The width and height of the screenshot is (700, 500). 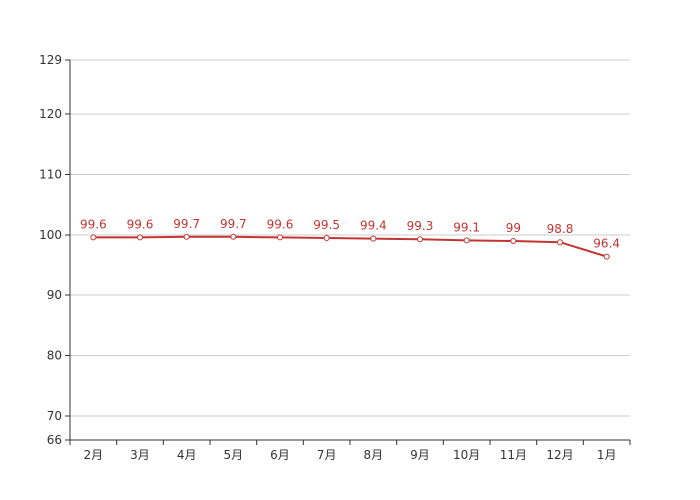 I want to click on data-label: 96.4, so click(x=606, y=244).